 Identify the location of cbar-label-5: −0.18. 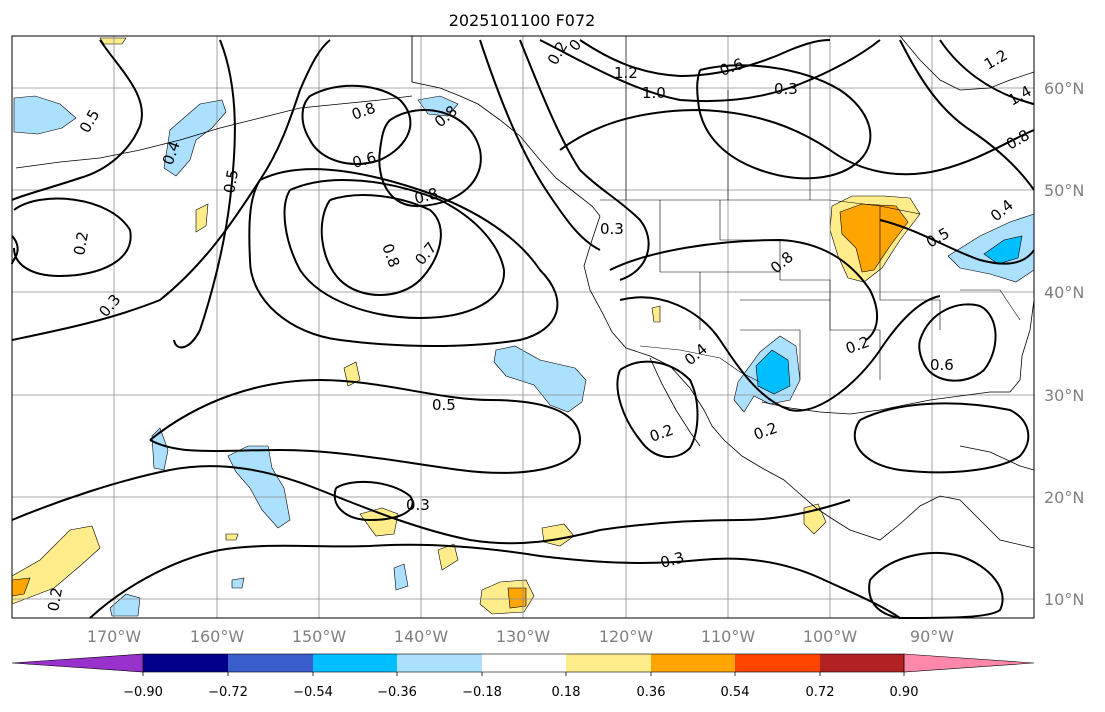
(482, 692).